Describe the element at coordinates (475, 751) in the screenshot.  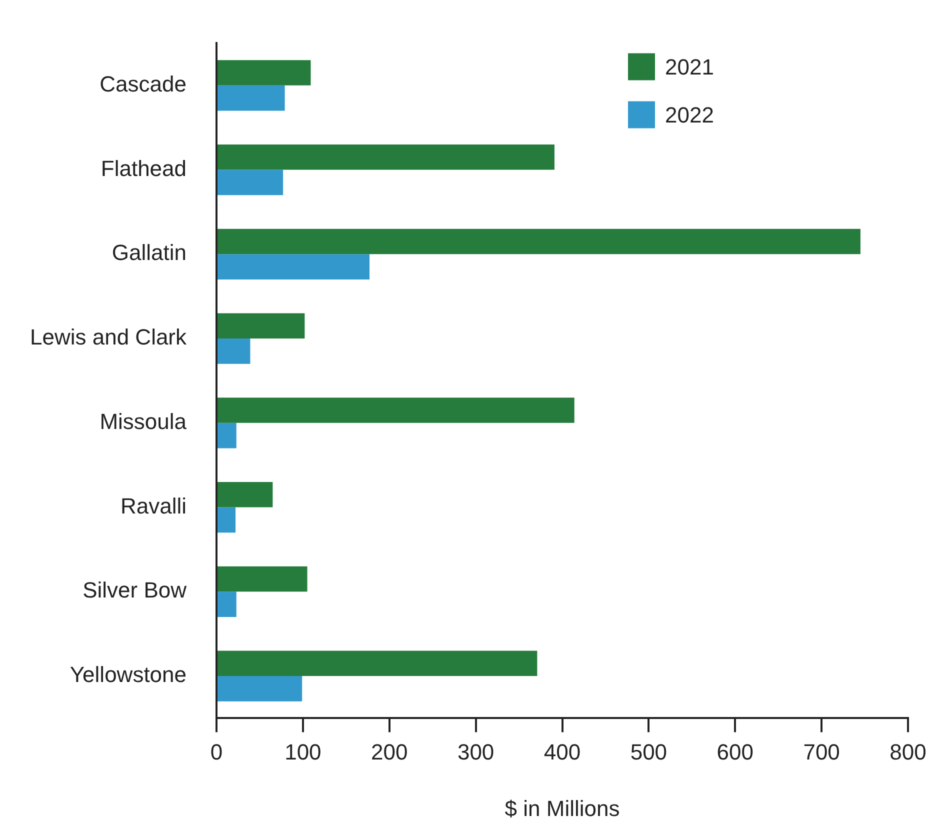
I see `x-tick-label: 300` at that location.